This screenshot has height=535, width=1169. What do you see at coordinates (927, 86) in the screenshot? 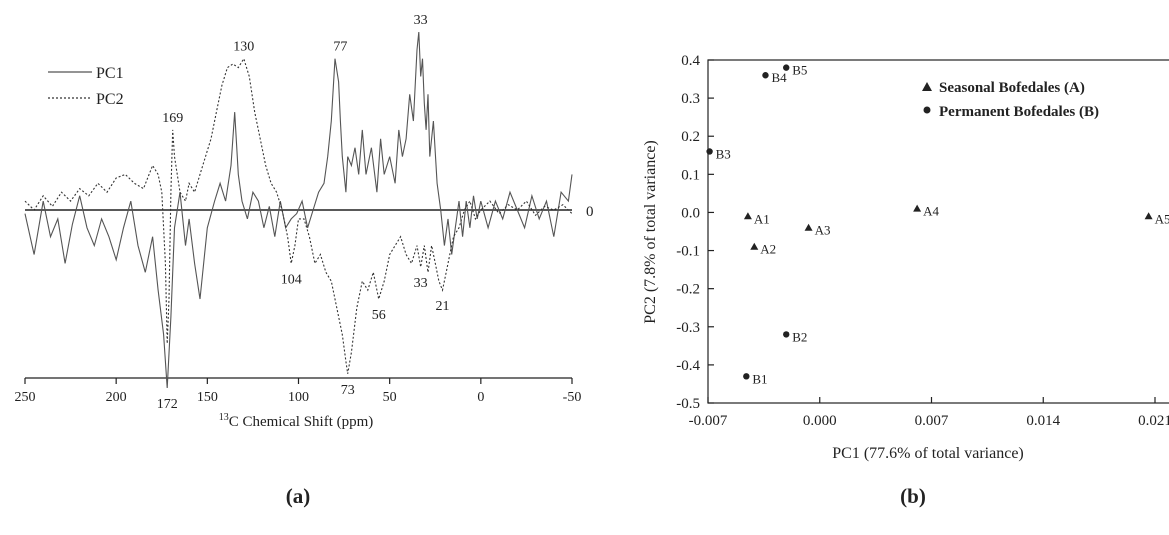
I see `b-legend-triangle-marker` at bounding box center [927, 86].